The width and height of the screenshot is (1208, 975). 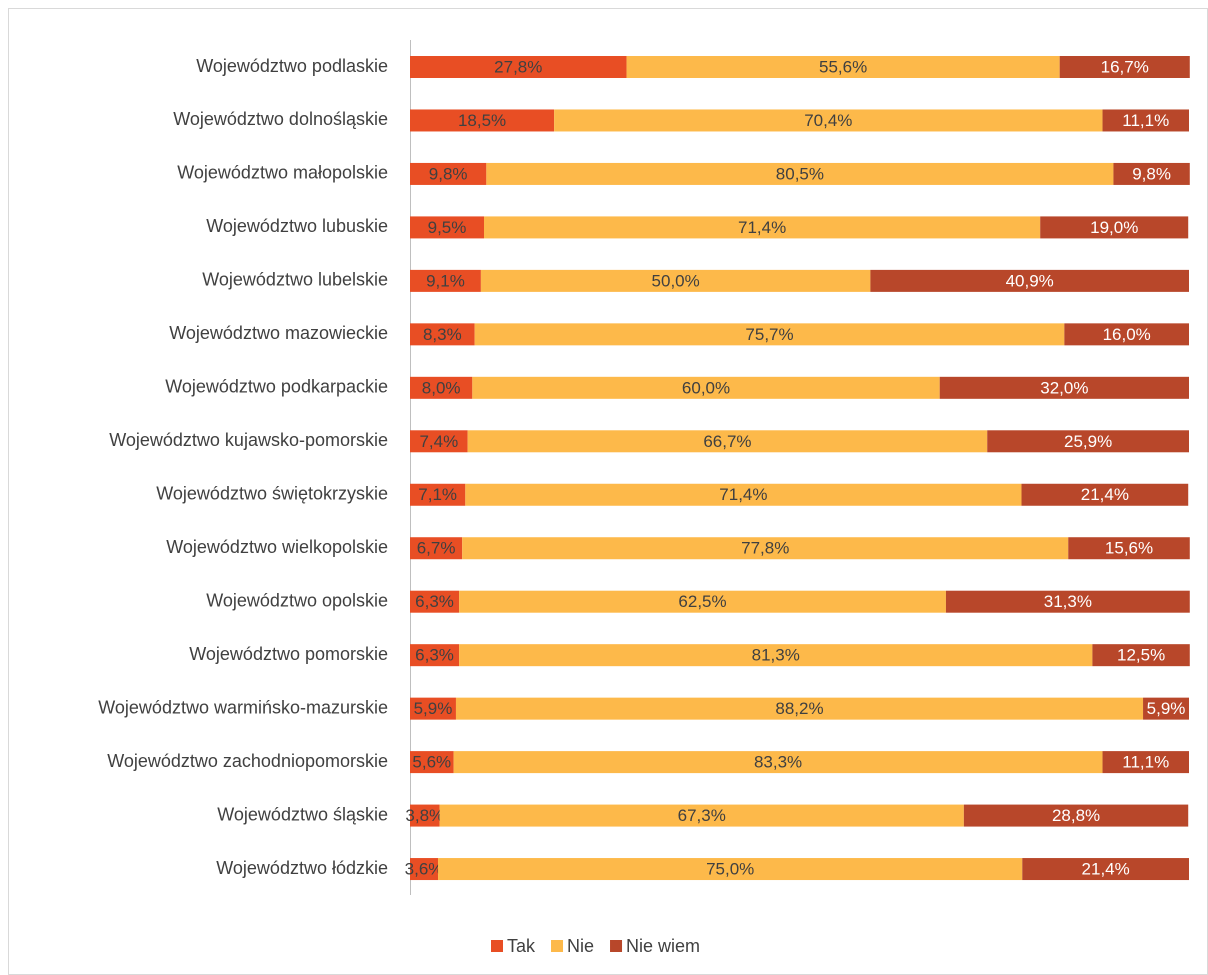 What do you see at coordinates (277, 547) in the screenshot?
I see `category-label: Województwo wielkopolskie` at bounding box center [277, 547].